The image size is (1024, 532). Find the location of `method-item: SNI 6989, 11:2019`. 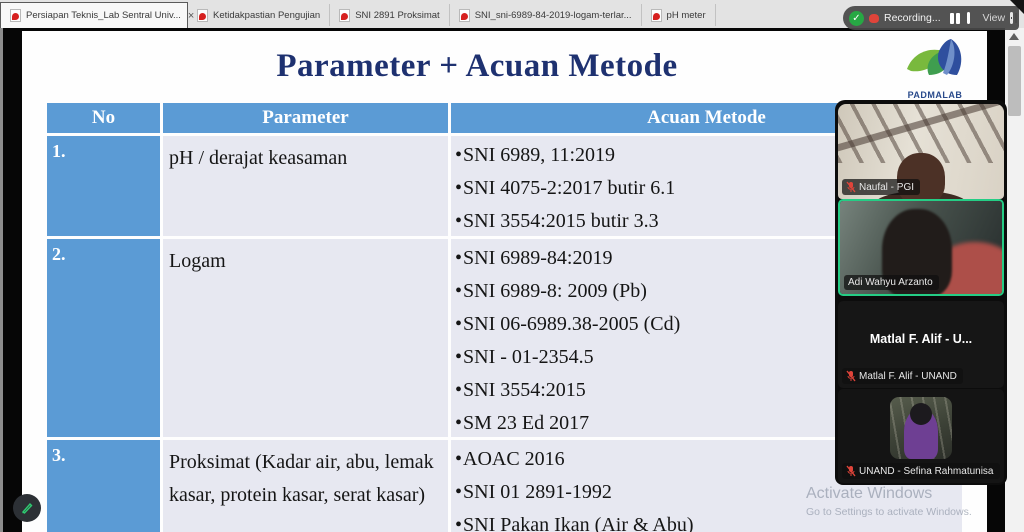

method-item: SNI 6989, 11:2019 is located at coordinates (708, 155).